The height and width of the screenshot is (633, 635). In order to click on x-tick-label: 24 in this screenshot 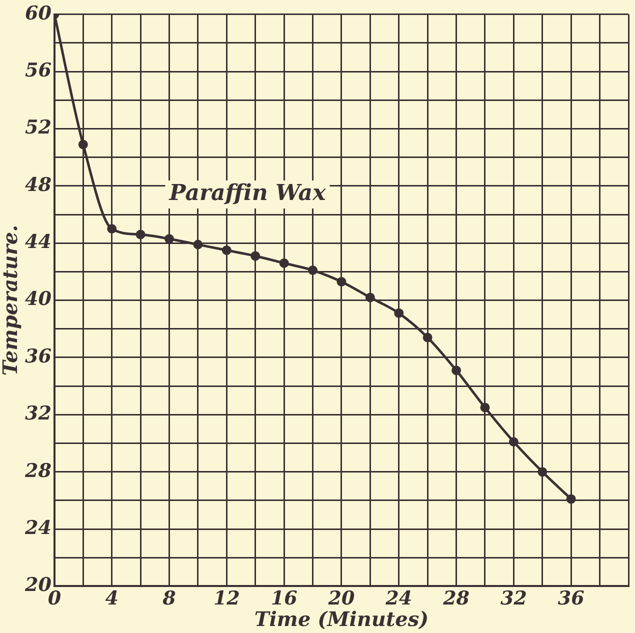, I will do `click(398, 599)`.